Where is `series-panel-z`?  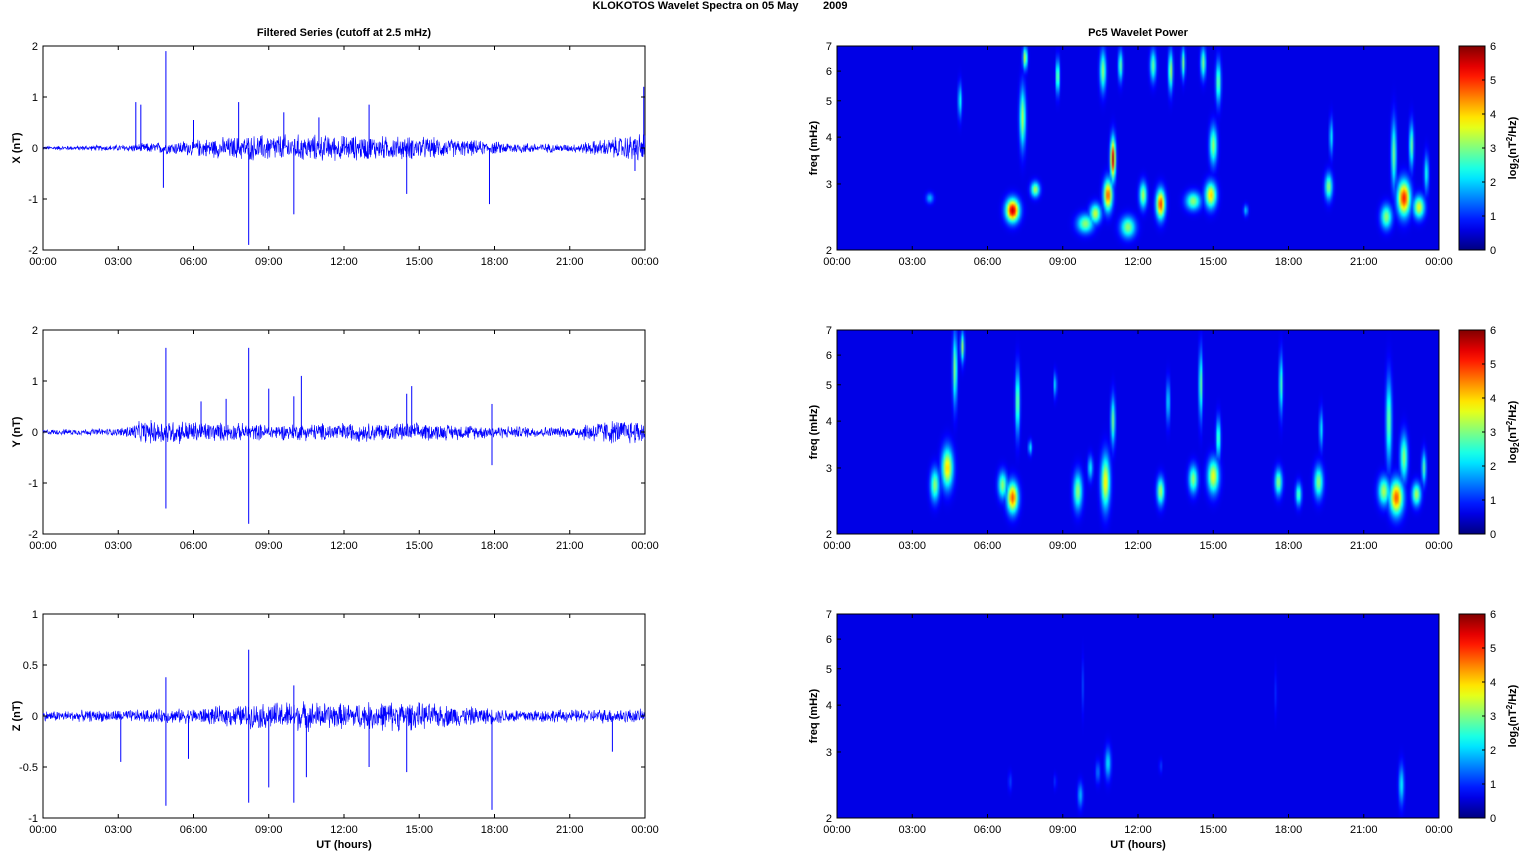
series-panel-z is located at coordinates (344, 716).